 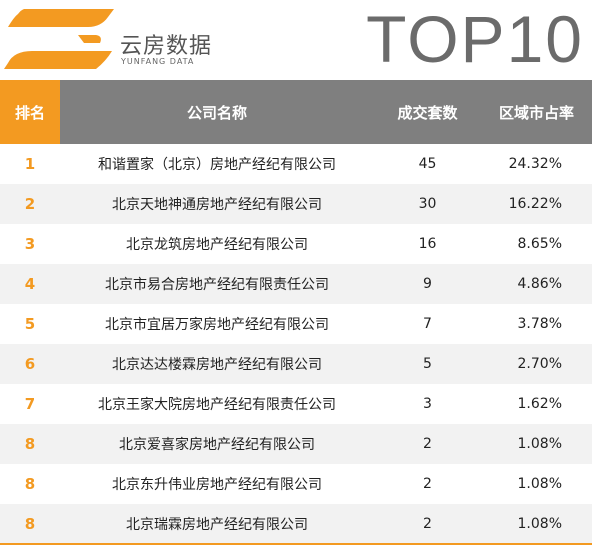 What do you see at coordinates (217, 485) in the screenshot?
I see `company-cell: 北京东升伟业房地产经纪有限公司` at bounding box center [217, 485].